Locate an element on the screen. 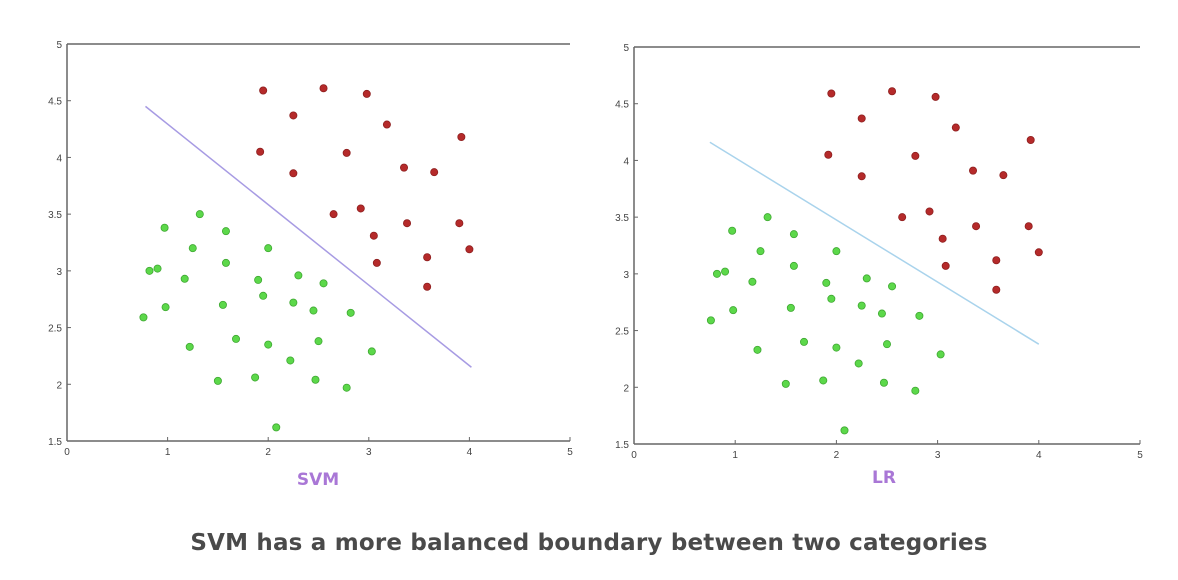 This screenshot has width=1178, height=580. chart-method-label: SVM is located at coordinates (318, 480).